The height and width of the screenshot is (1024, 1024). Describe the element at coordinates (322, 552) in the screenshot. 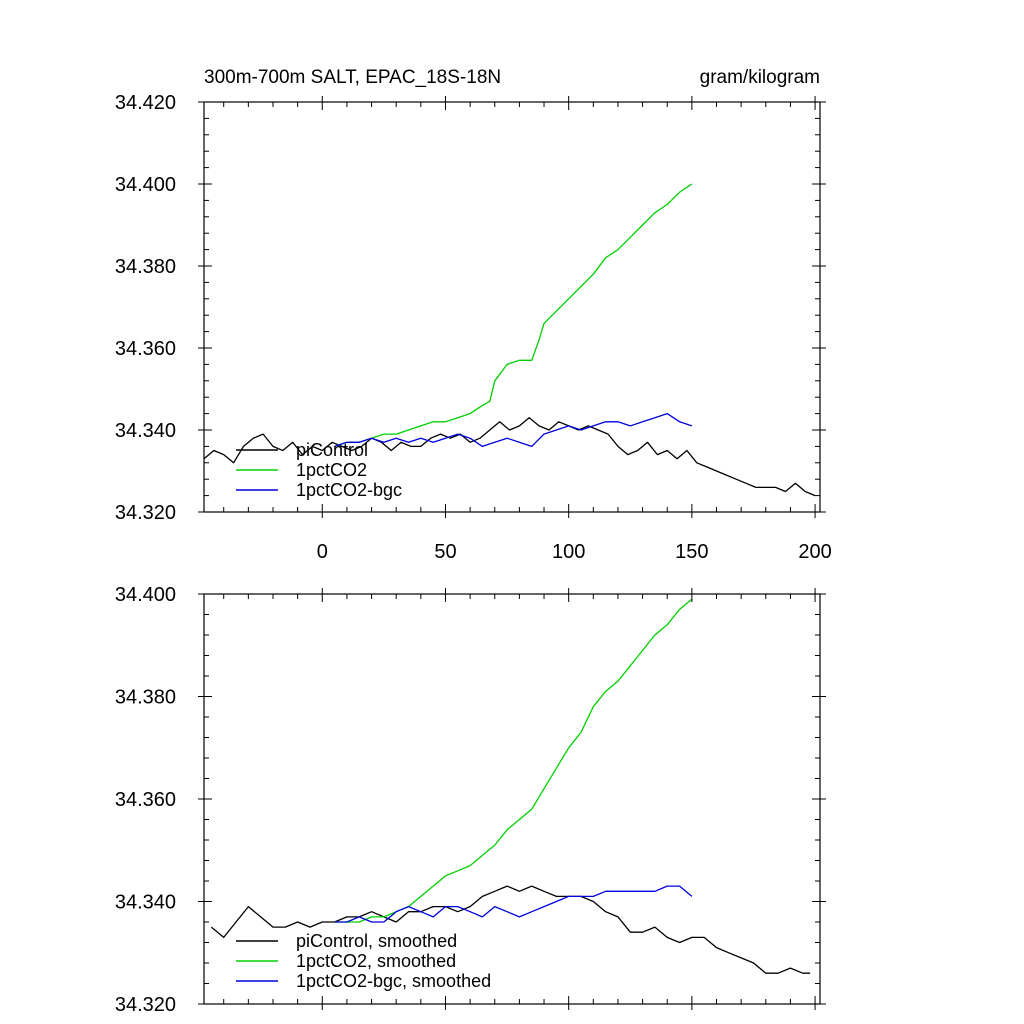

I see `x-tick-label: 0` at that location.